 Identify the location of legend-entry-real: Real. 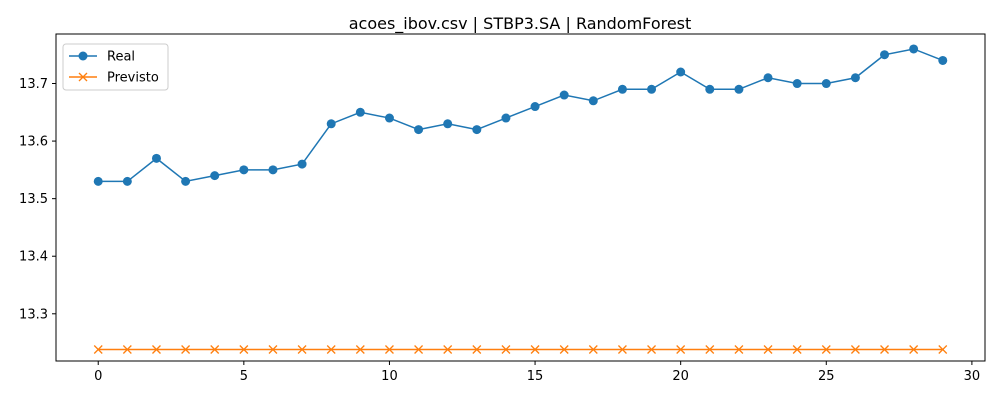
(102, 57).